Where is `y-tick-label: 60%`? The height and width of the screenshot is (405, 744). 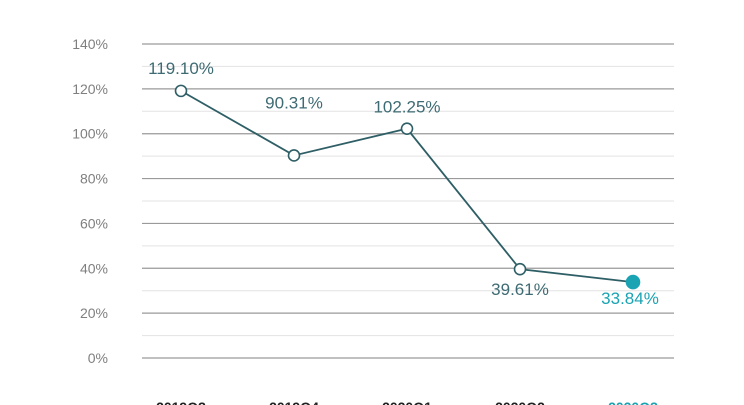
y-tick-label: 60% is located at coordinates (94, 223).